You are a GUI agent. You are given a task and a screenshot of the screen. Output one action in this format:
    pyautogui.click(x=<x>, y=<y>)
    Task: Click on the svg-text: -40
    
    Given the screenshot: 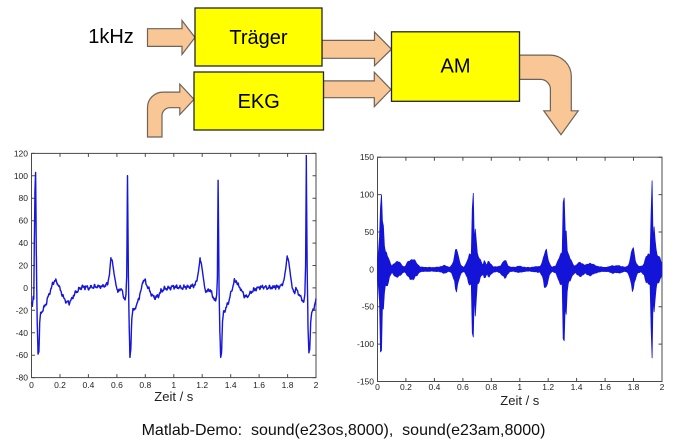 What is the action you would take?
    pyautogui.click(x=22, y=333)
    